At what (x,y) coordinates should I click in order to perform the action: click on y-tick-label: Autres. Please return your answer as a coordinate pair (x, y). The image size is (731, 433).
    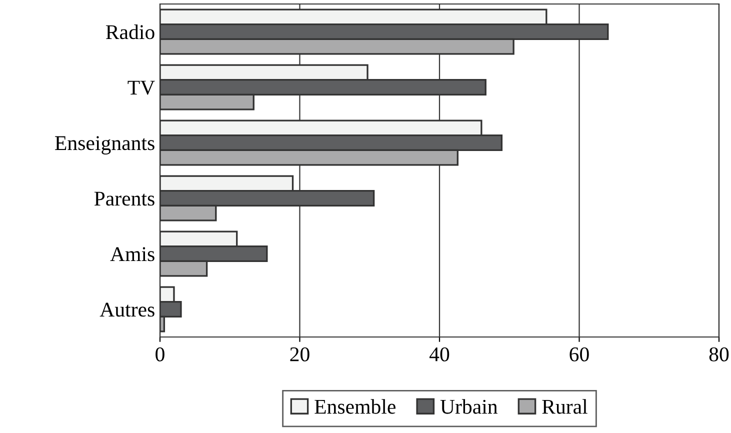
    Looking at the image, I should click on (127, 309).